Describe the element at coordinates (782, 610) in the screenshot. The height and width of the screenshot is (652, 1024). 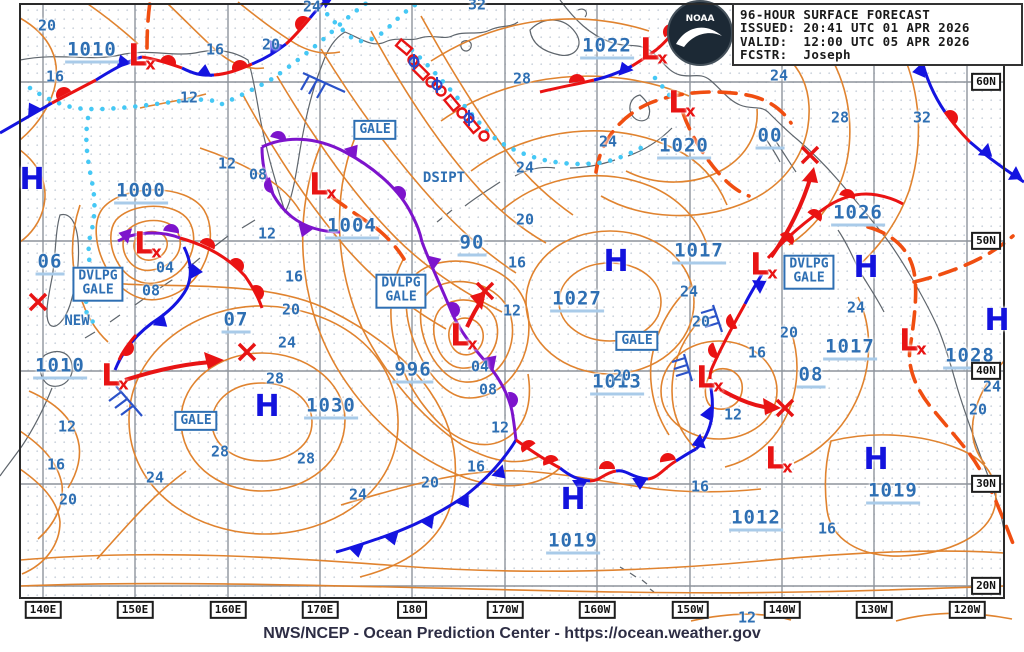
I see `longitude-label: 140W` at that location.